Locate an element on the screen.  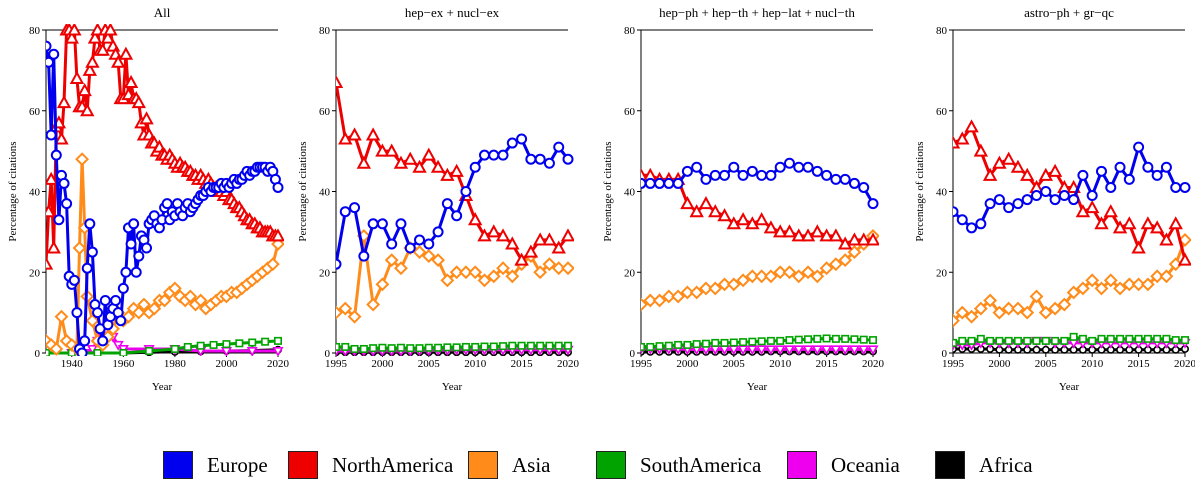
plot-area is located at coordinates (760, 256).